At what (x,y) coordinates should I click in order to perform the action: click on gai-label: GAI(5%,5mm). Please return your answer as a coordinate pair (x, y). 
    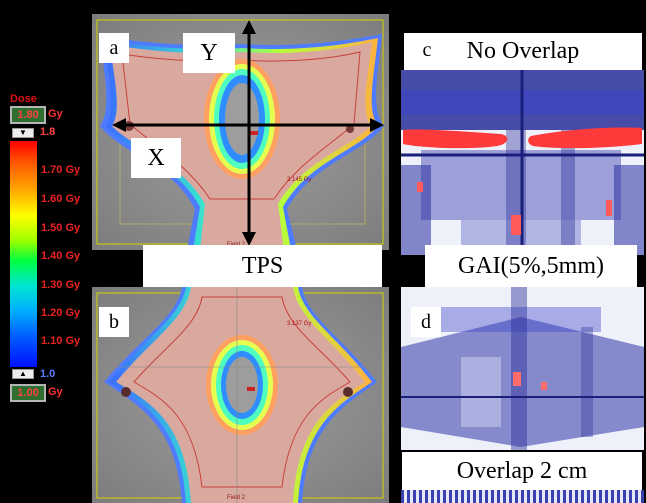
    Looking at the image, I should click on (531, 266).